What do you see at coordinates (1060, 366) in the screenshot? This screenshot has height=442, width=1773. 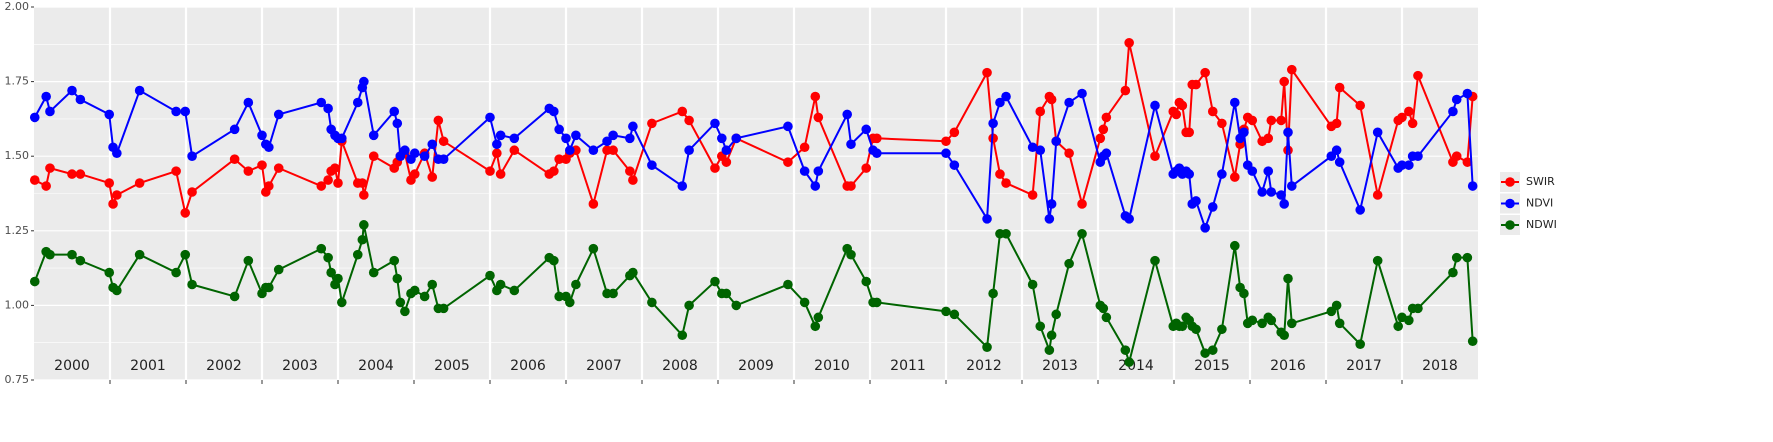 I see `year-label: 2013` at bounding box center [1060, 366].